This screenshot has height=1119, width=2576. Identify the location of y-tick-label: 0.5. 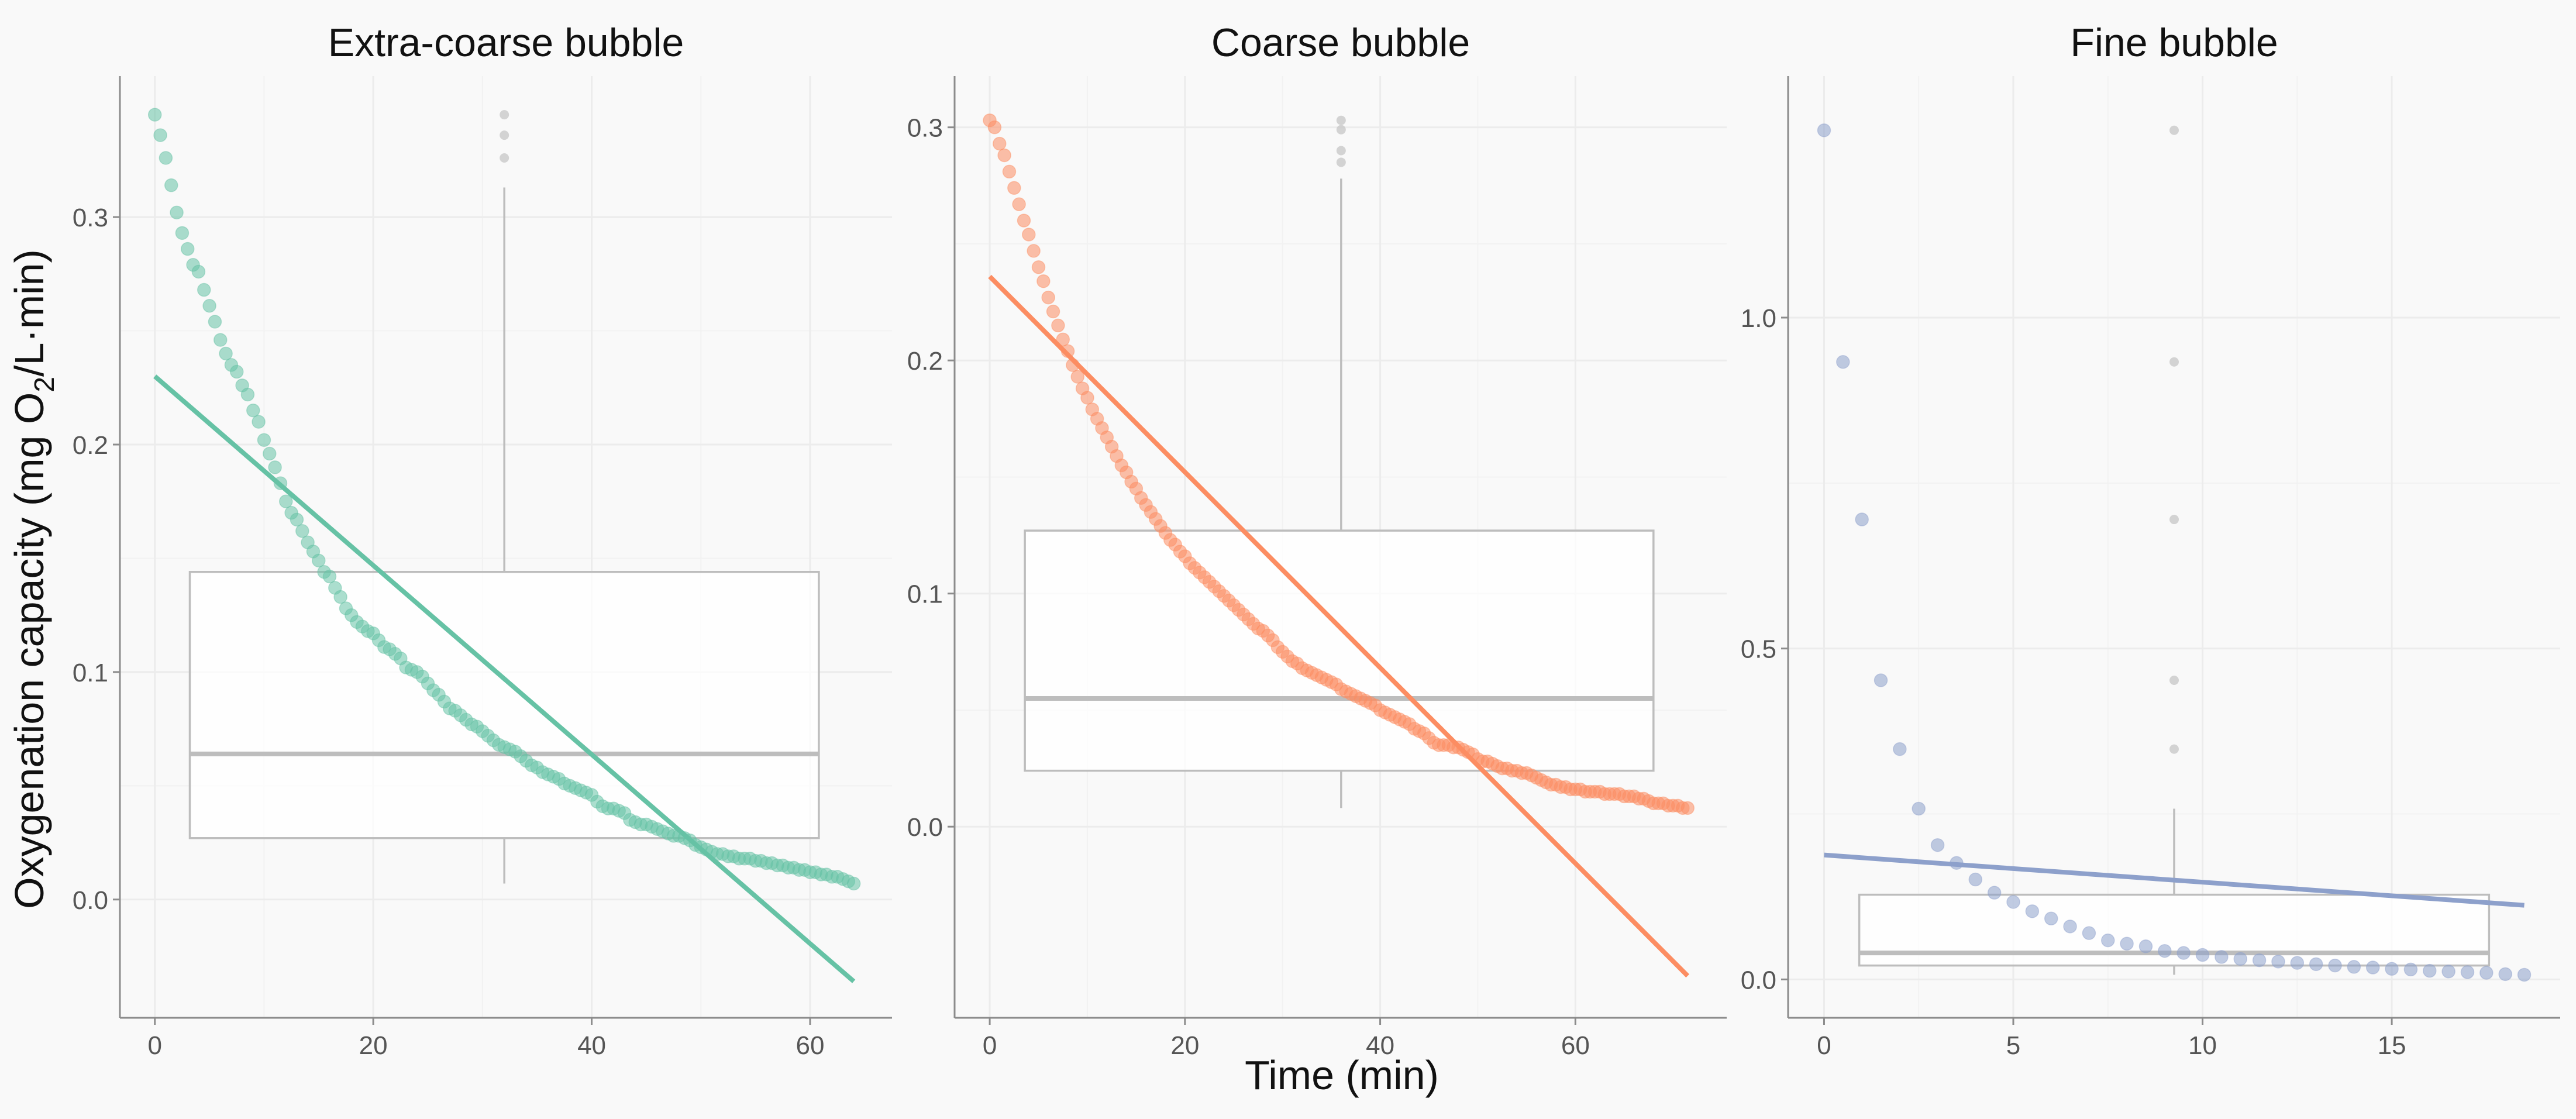
(1758, 649).